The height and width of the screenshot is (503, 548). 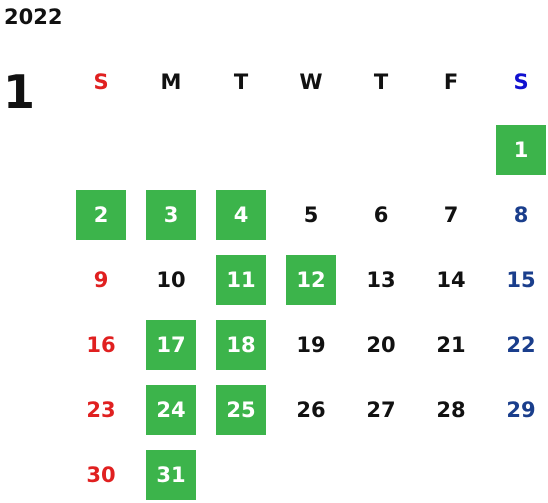 I want to click on month-number: 1, so click(x=19, y=92).